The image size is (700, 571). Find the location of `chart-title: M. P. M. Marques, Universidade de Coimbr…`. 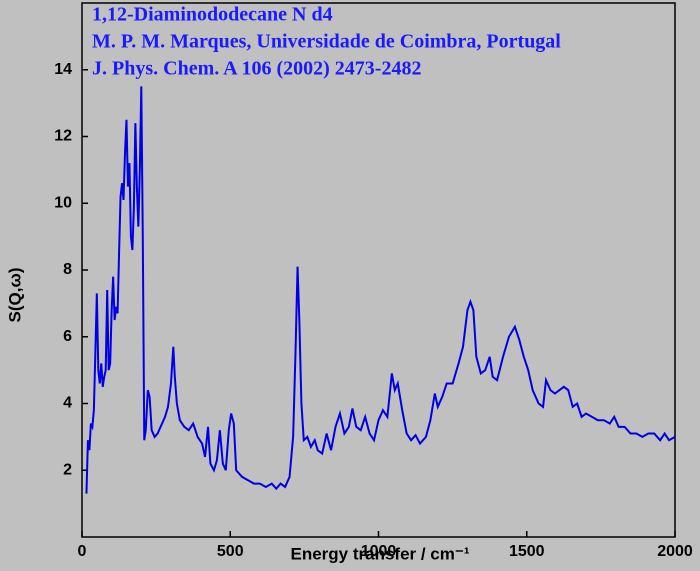

chart-title: M. P. M. Marques, Universidade de Coimbr… is located at coordinates (326, 42).